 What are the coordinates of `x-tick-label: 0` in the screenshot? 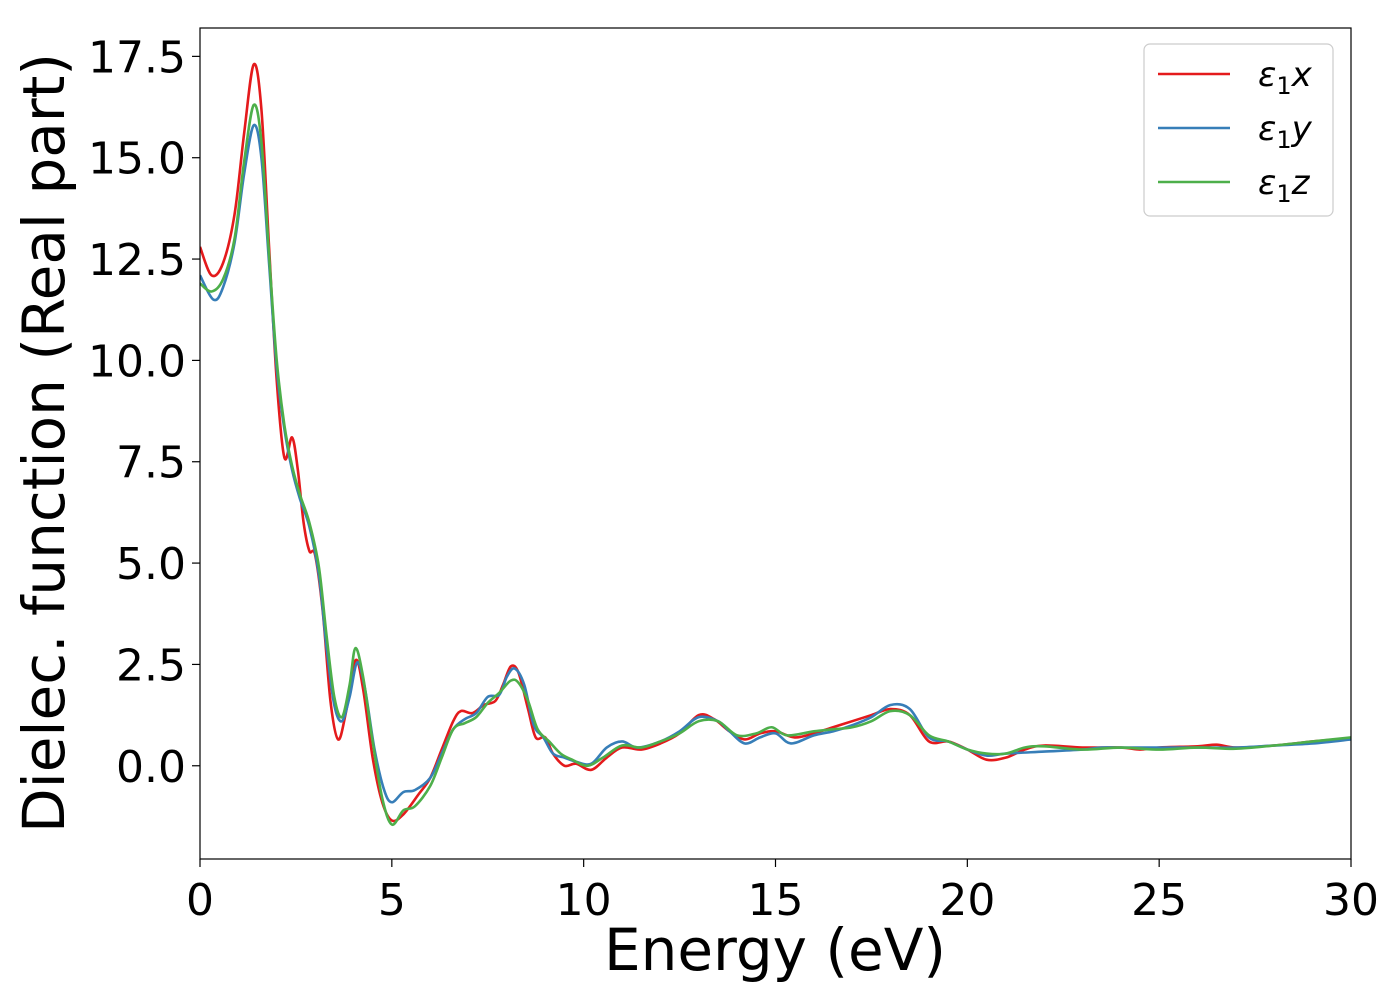 It's located at (200, 900).